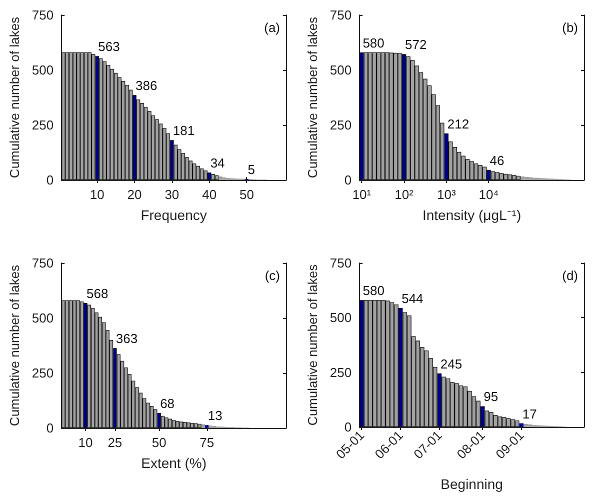 The image size is (597, 496). Describe the element at coordinates (272, 27) in the screenshot. I see `annotation: (a)` at that location.